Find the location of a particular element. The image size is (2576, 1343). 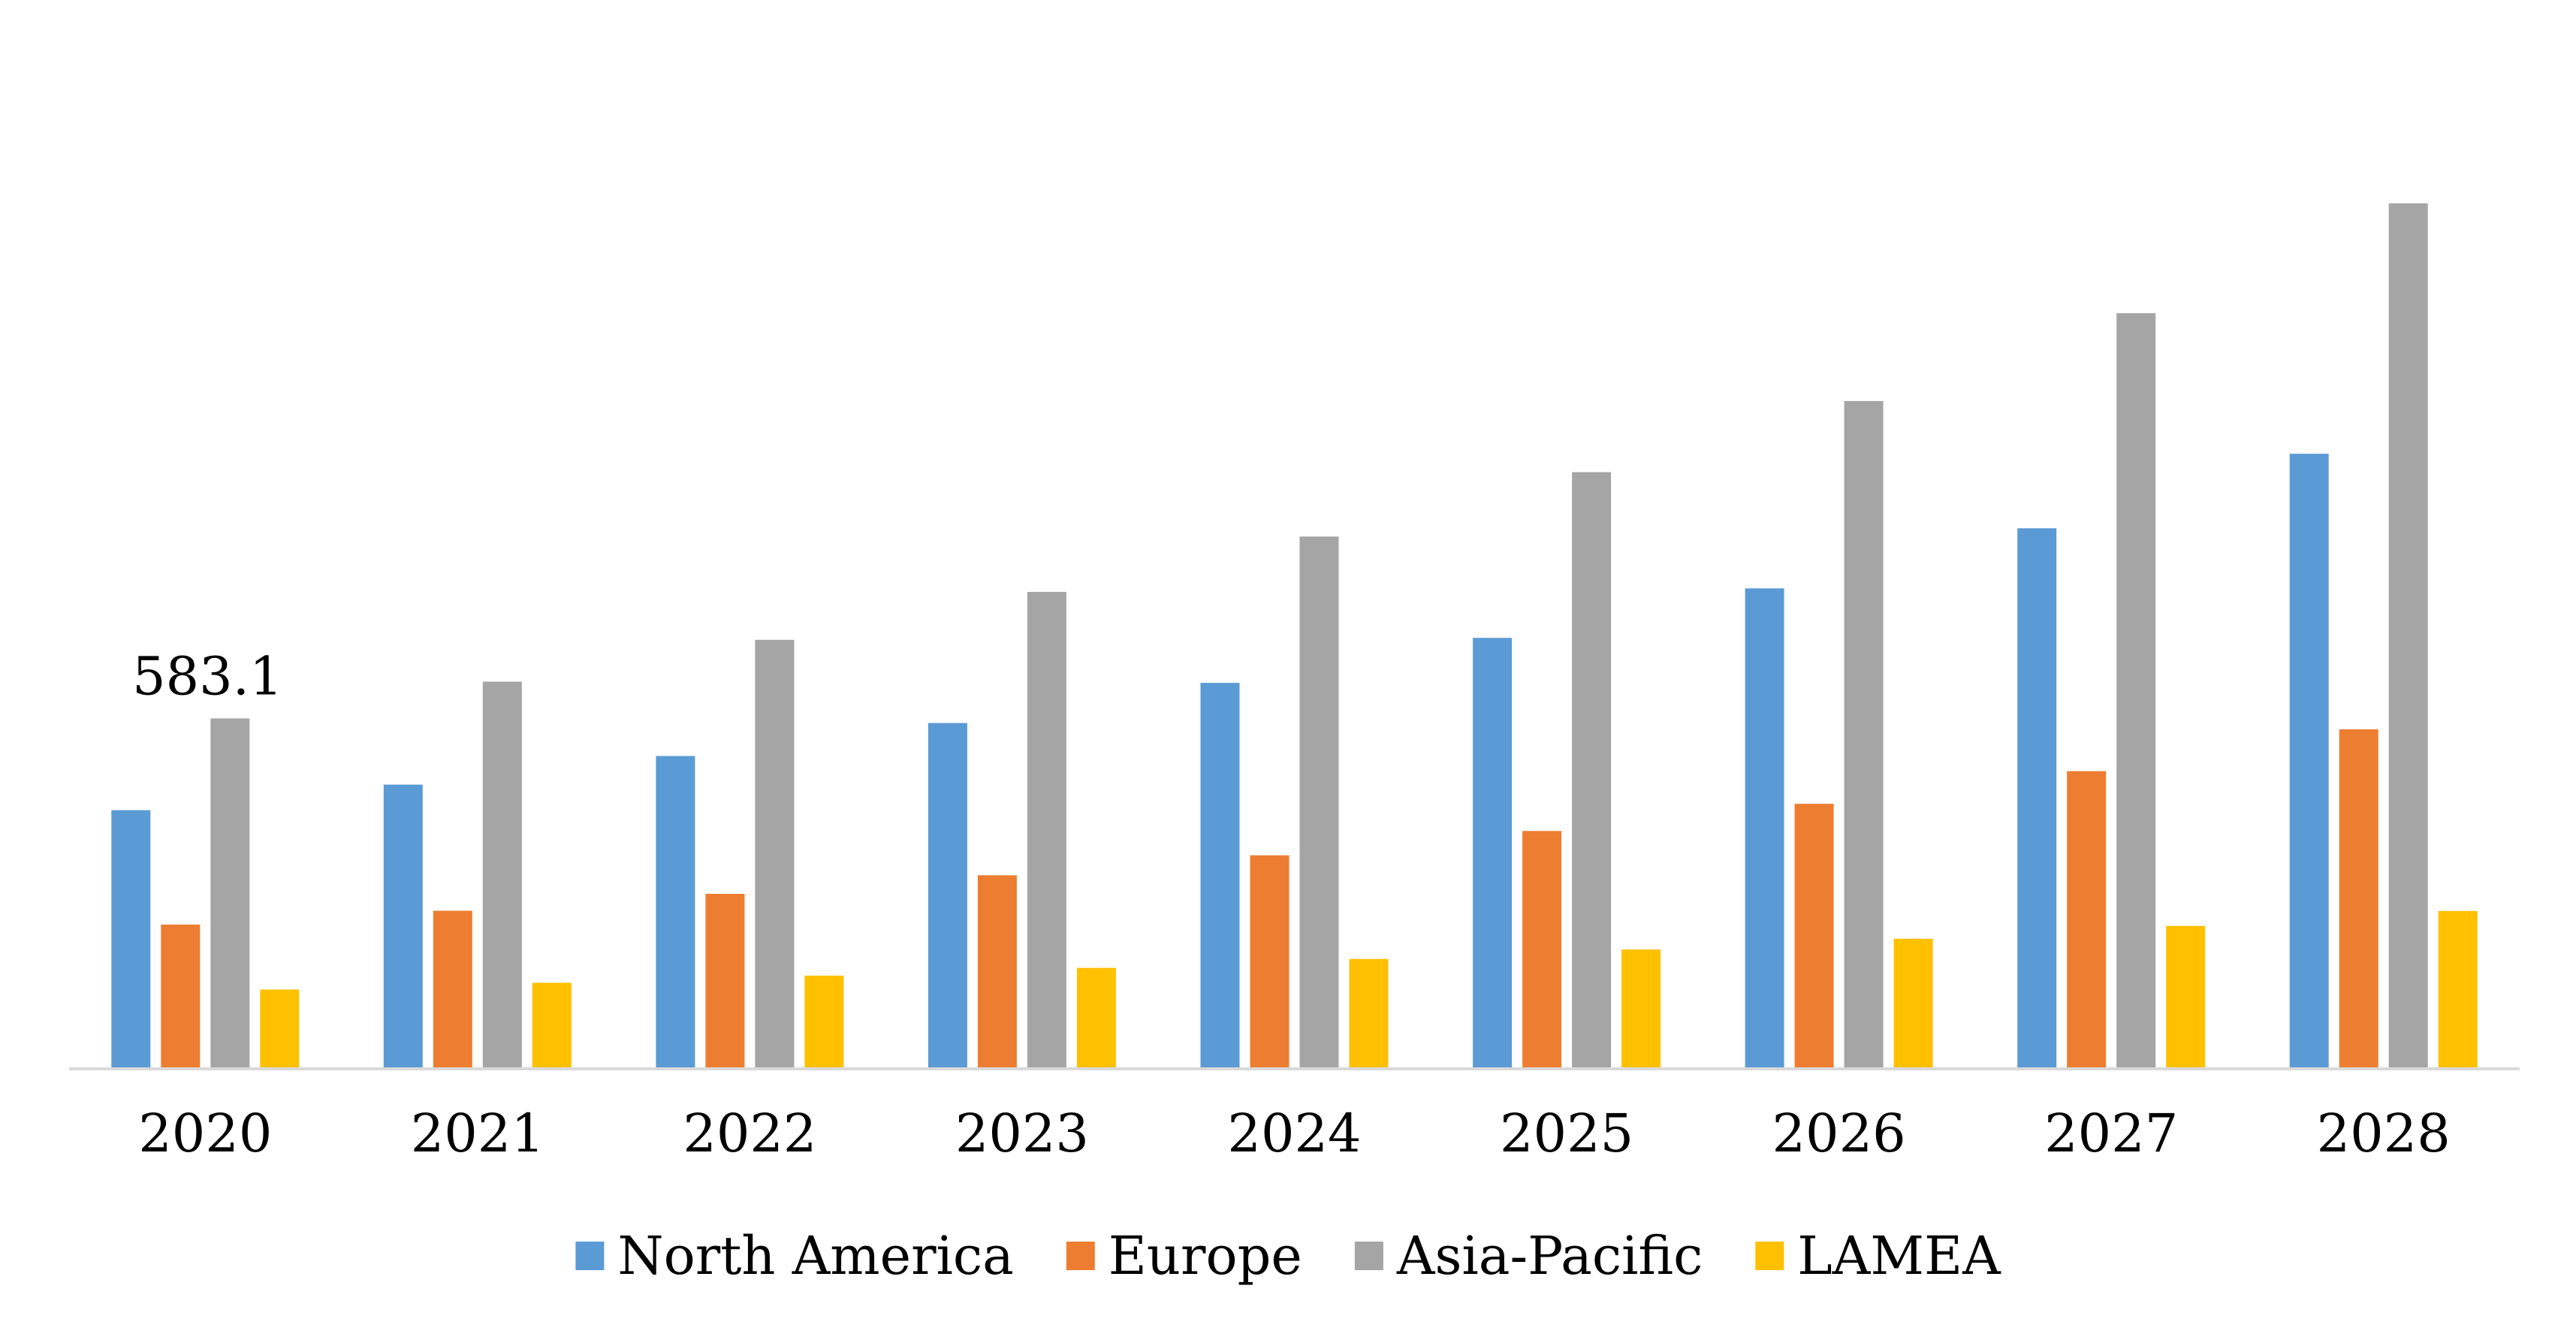

legend-label-asia-pacific: Asia-Pacific is located at coordinates (1549, 1256).